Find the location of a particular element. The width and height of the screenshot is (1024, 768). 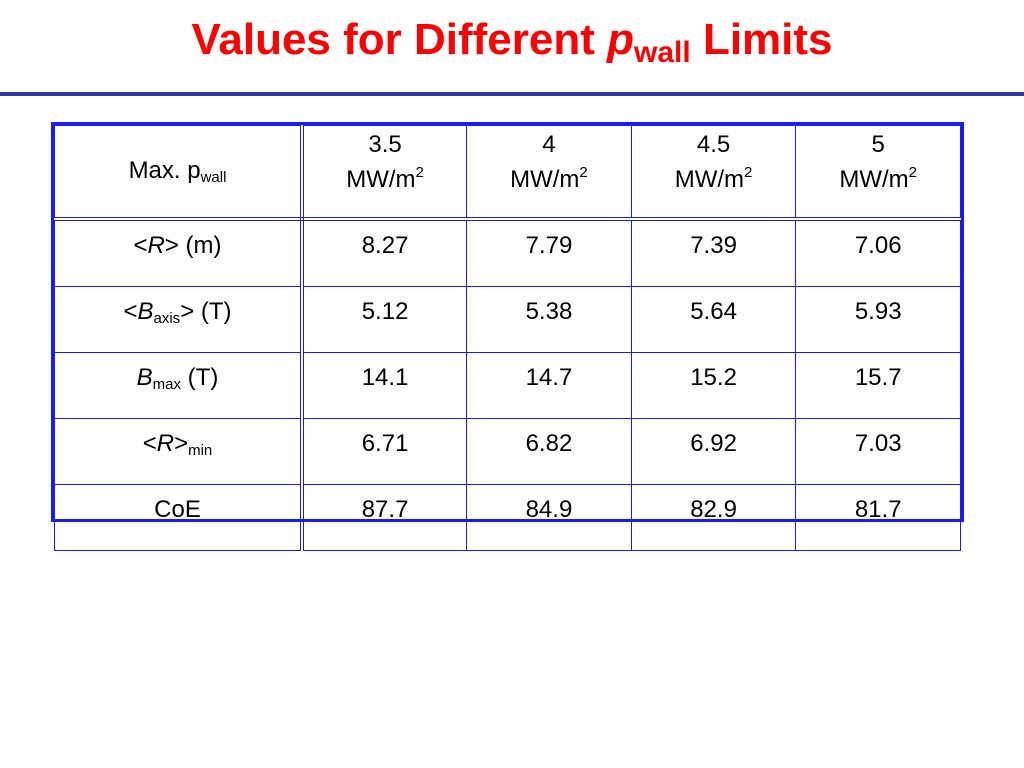

row-label: <R> (m) is located at coordinates (179, 252).